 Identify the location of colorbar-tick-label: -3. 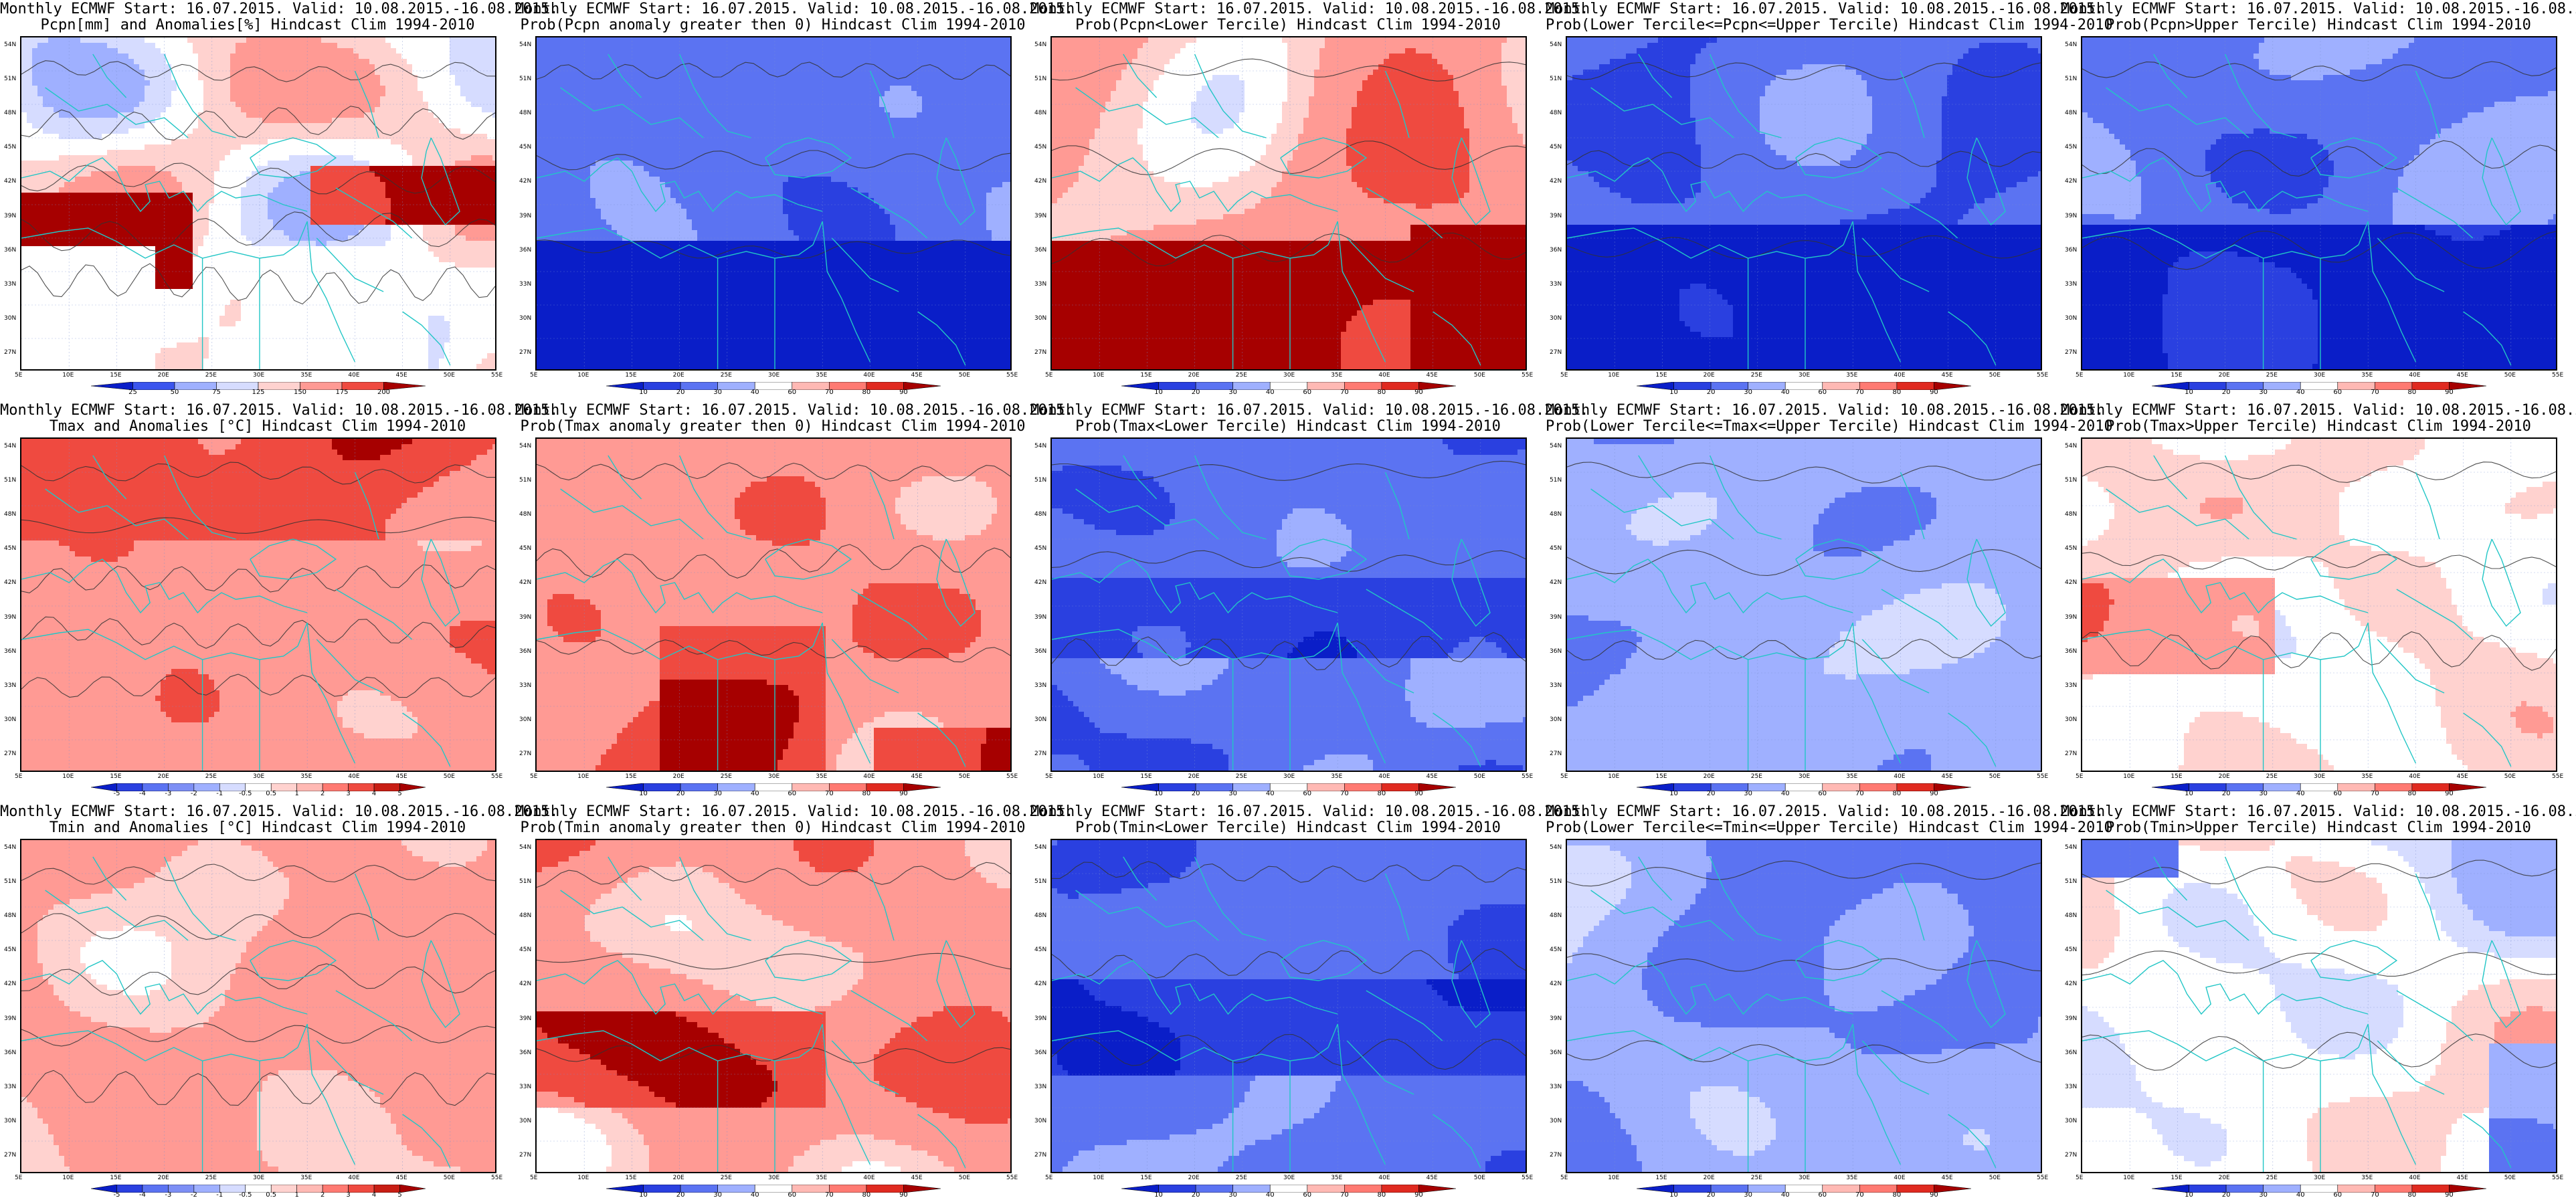
(168, 1195).